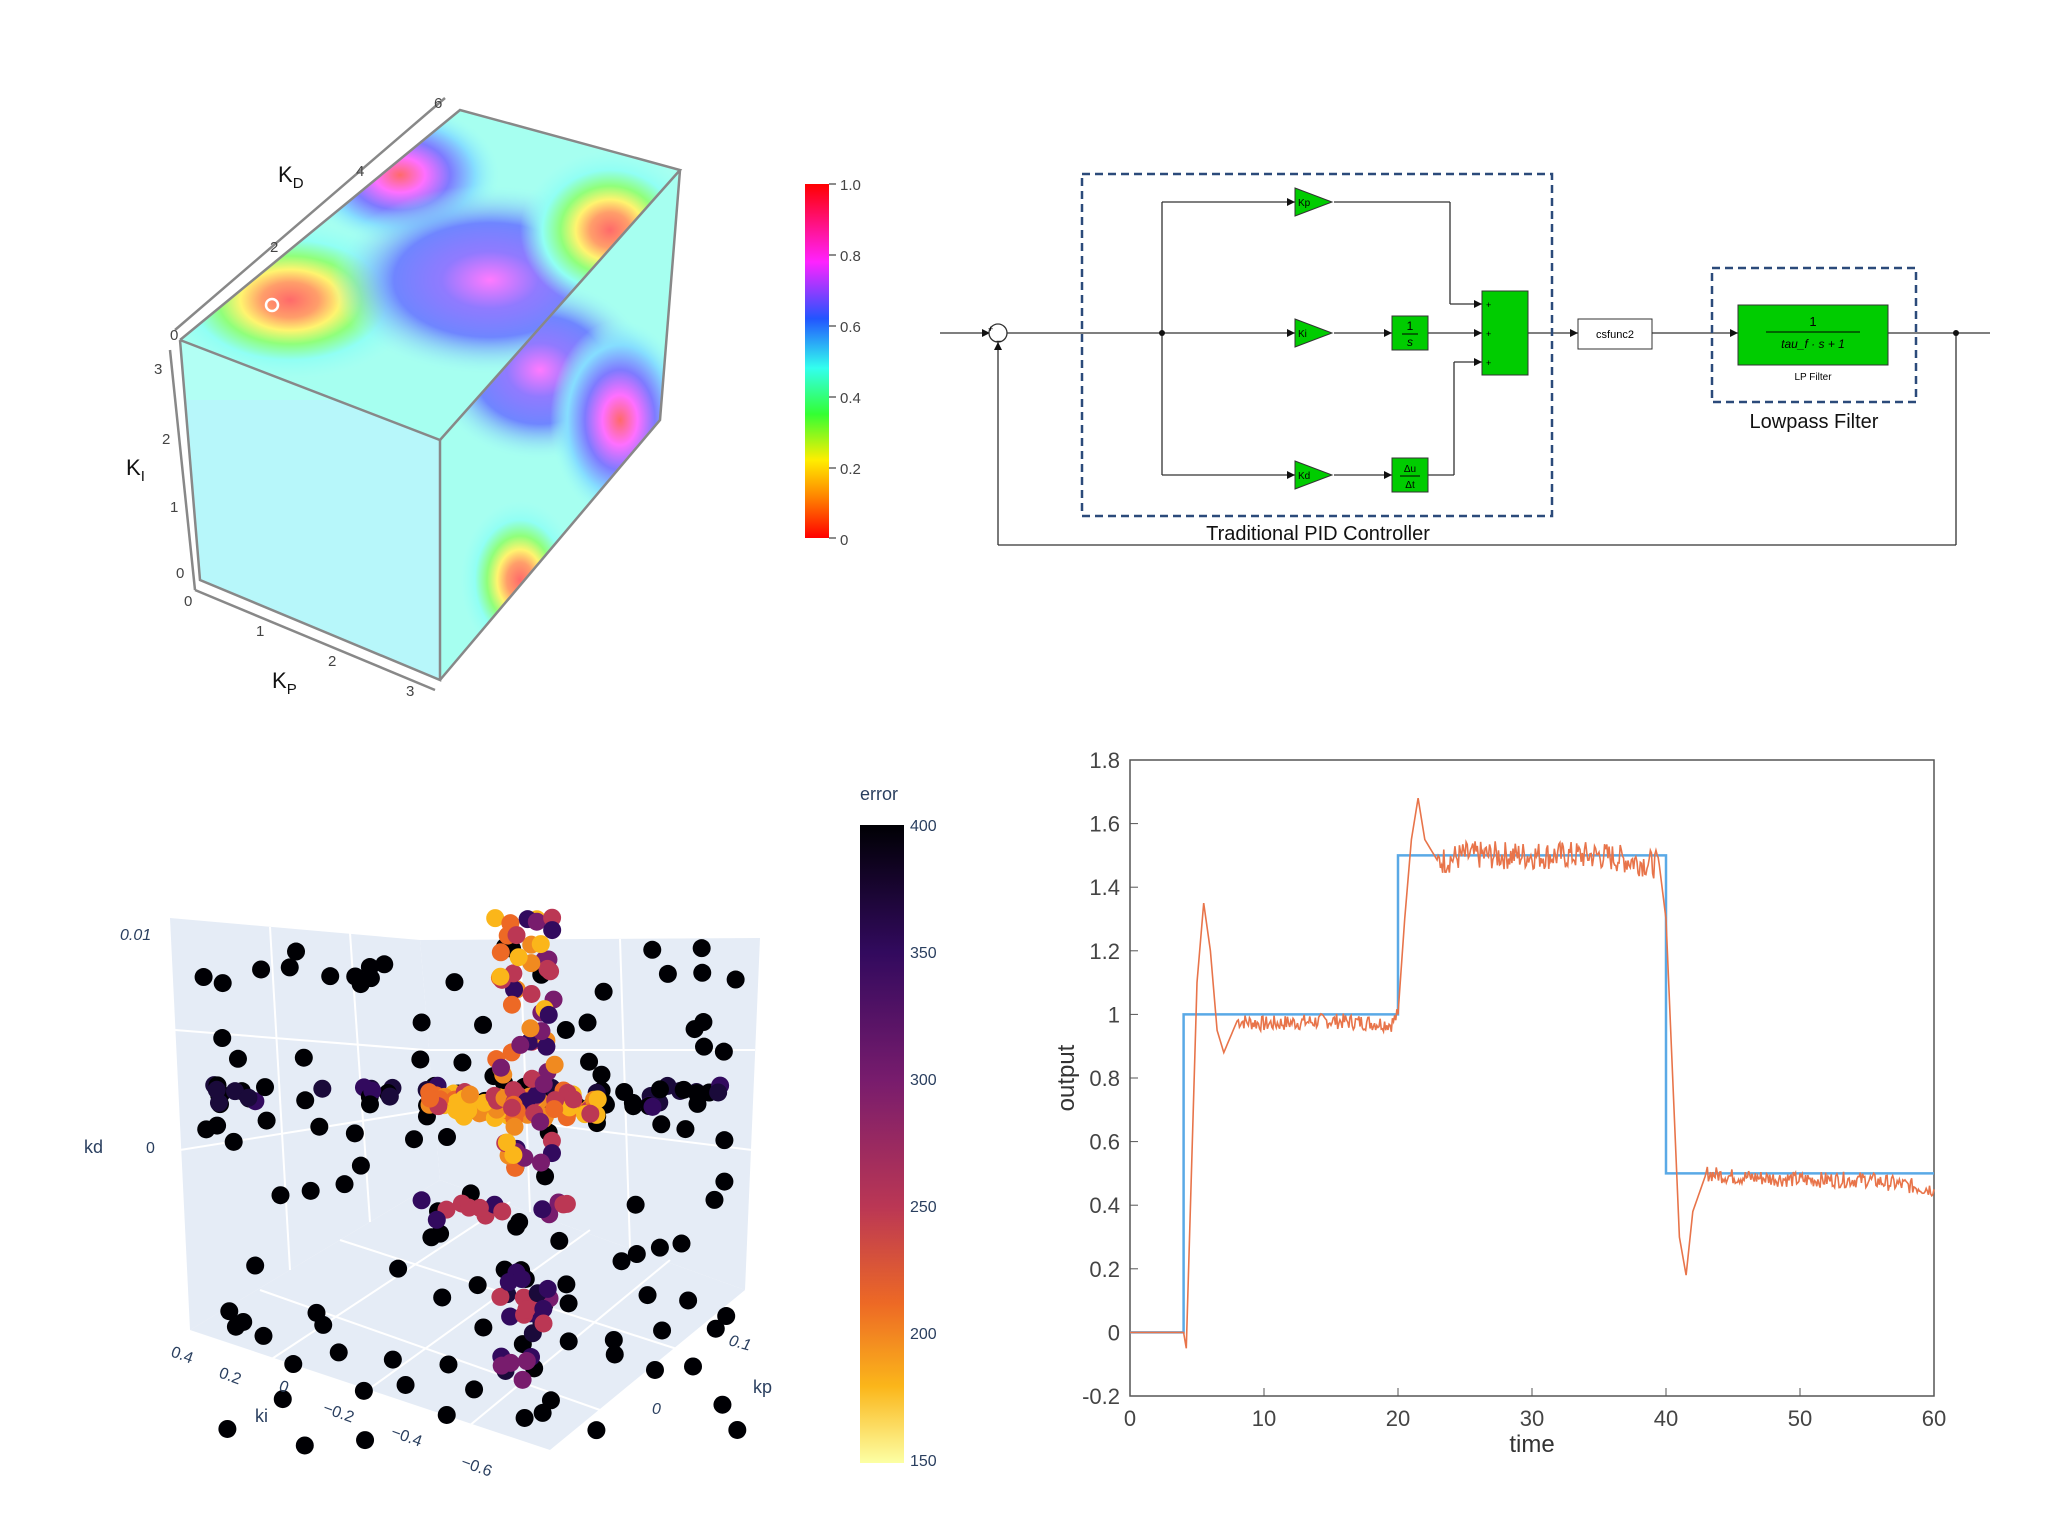  I want to click on scatter-points, so click(470, 1181).